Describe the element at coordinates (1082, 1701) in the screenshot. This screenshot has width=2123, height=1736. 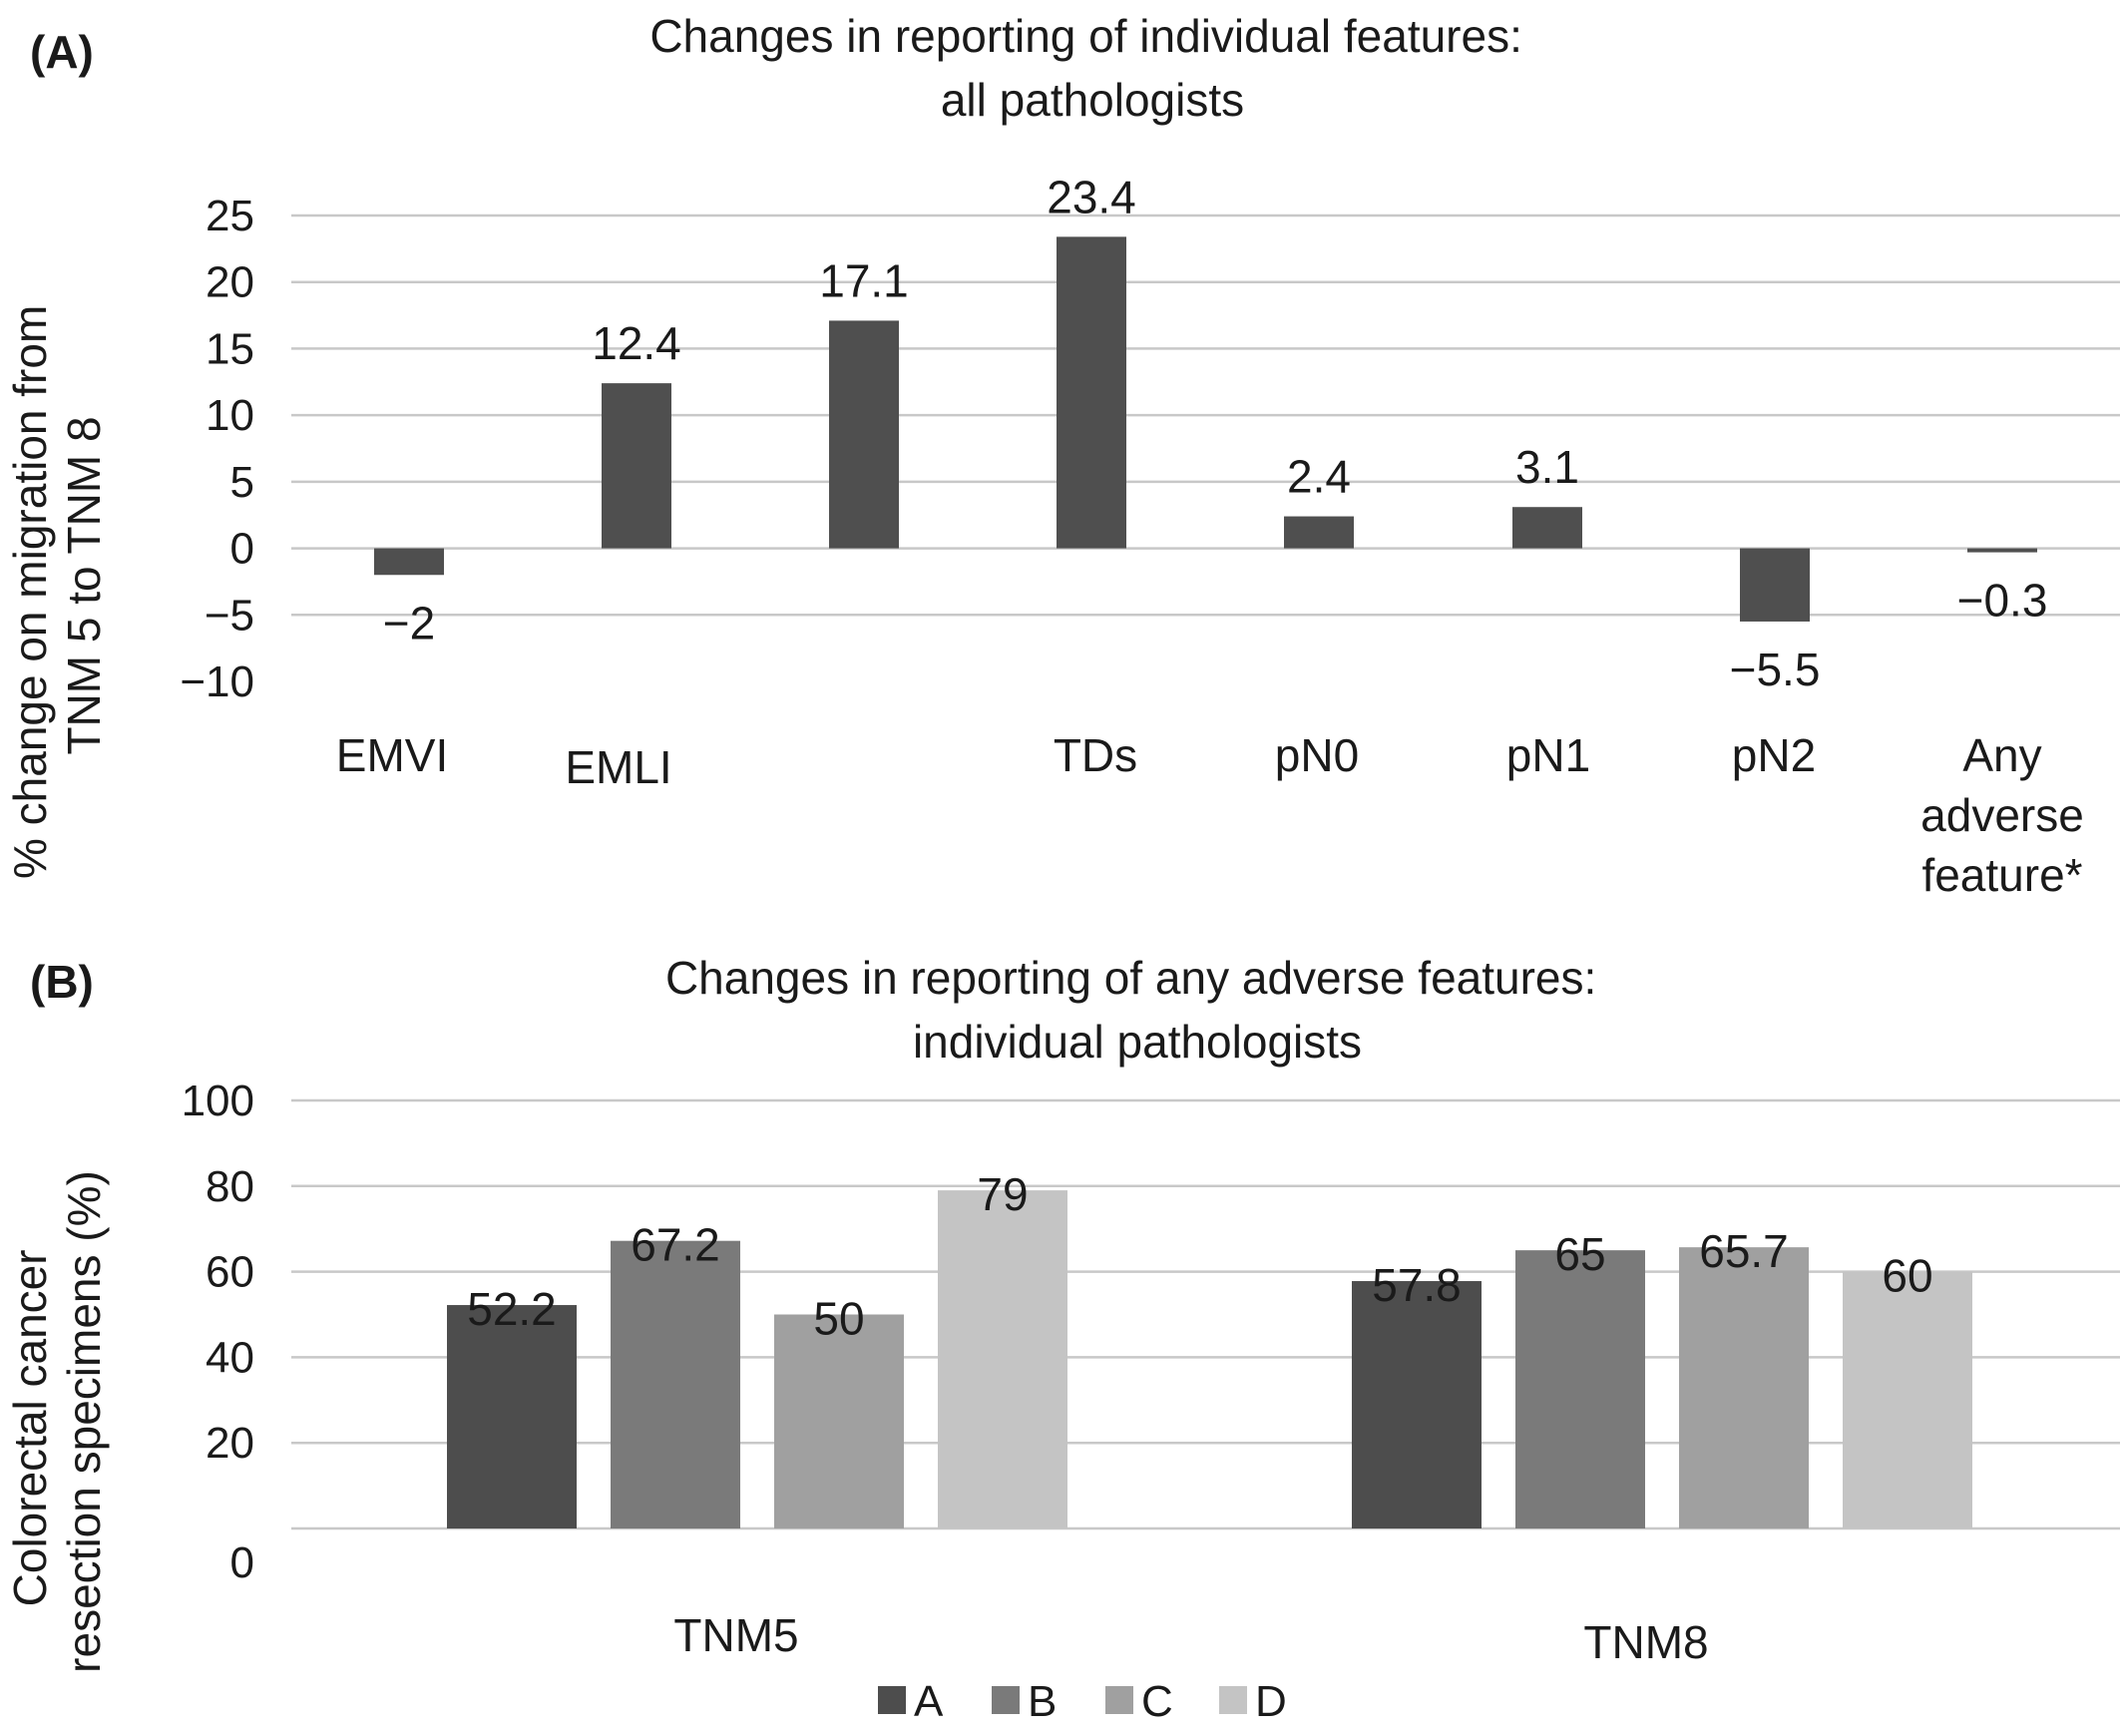
I see `panel-b-legend: A B C D` at that location.